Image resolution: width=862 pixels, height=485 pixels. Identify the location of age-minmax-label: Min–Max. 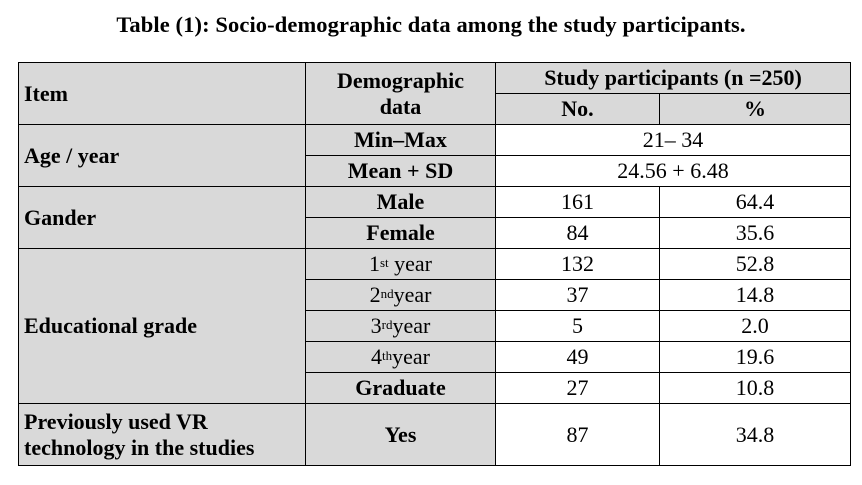
(400, 140).